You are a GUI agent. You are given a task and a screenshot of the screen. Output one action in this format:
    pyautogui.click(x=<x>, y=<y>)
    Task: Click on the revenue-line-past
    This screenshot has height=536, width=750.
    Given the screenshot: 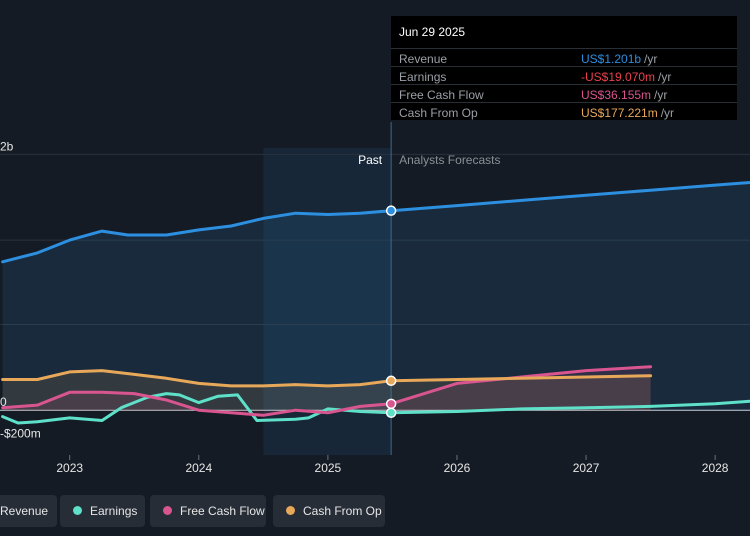 What is the action you would take?
    pyautogui.click(x=197, y=236)
    